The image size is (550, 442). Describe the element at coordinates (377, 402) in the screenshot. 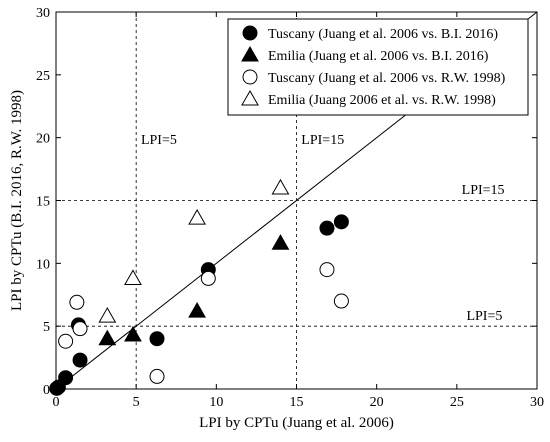

I see `x-tick-label: 20` at that location.